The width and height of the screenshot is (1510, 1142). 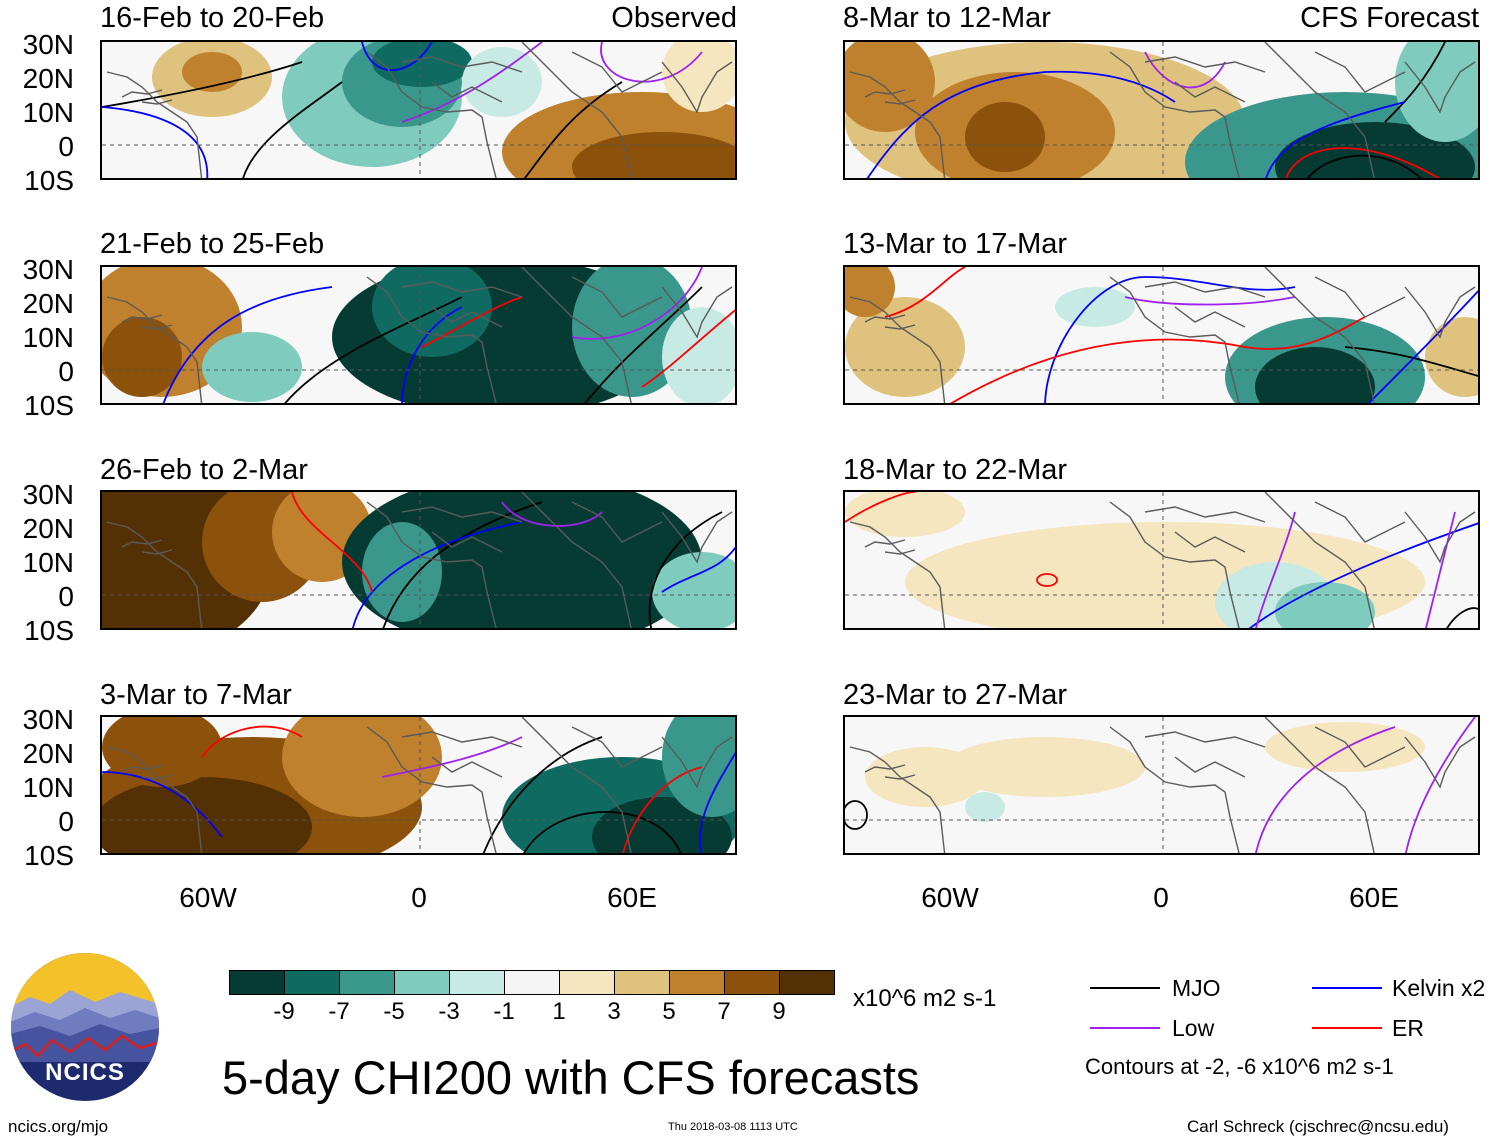 I want to click on lat-label-10s-3: 10S, so click(x=49, y=630).